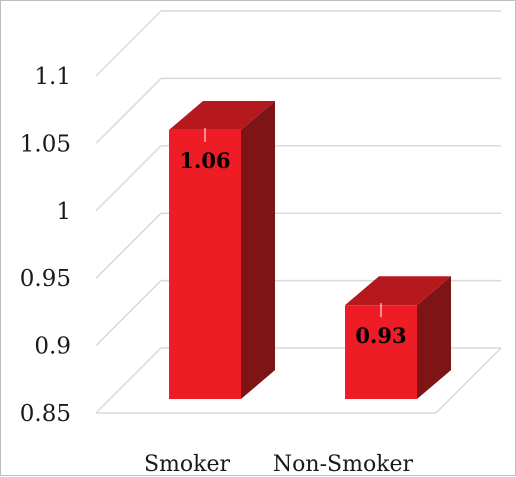 This screenshot has height=477, width=516. I want to click on y-tick-label: 1.05, so click(45, 144).